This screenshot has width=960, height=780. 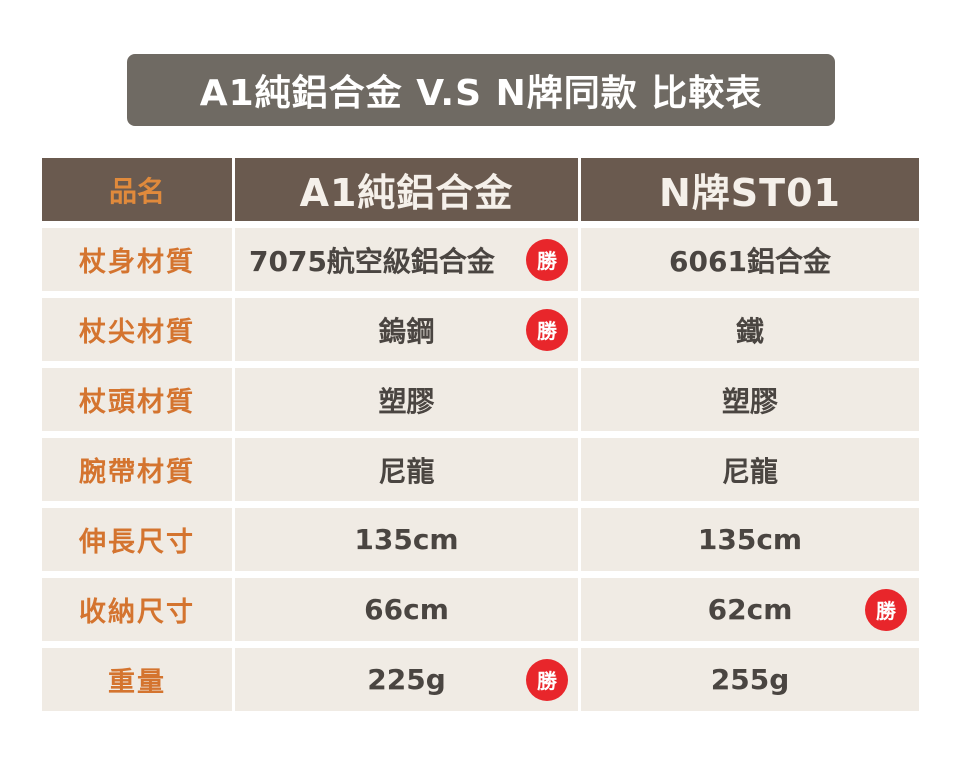 I want to click on cell-value: 62cm, so click(x=750, y=609).